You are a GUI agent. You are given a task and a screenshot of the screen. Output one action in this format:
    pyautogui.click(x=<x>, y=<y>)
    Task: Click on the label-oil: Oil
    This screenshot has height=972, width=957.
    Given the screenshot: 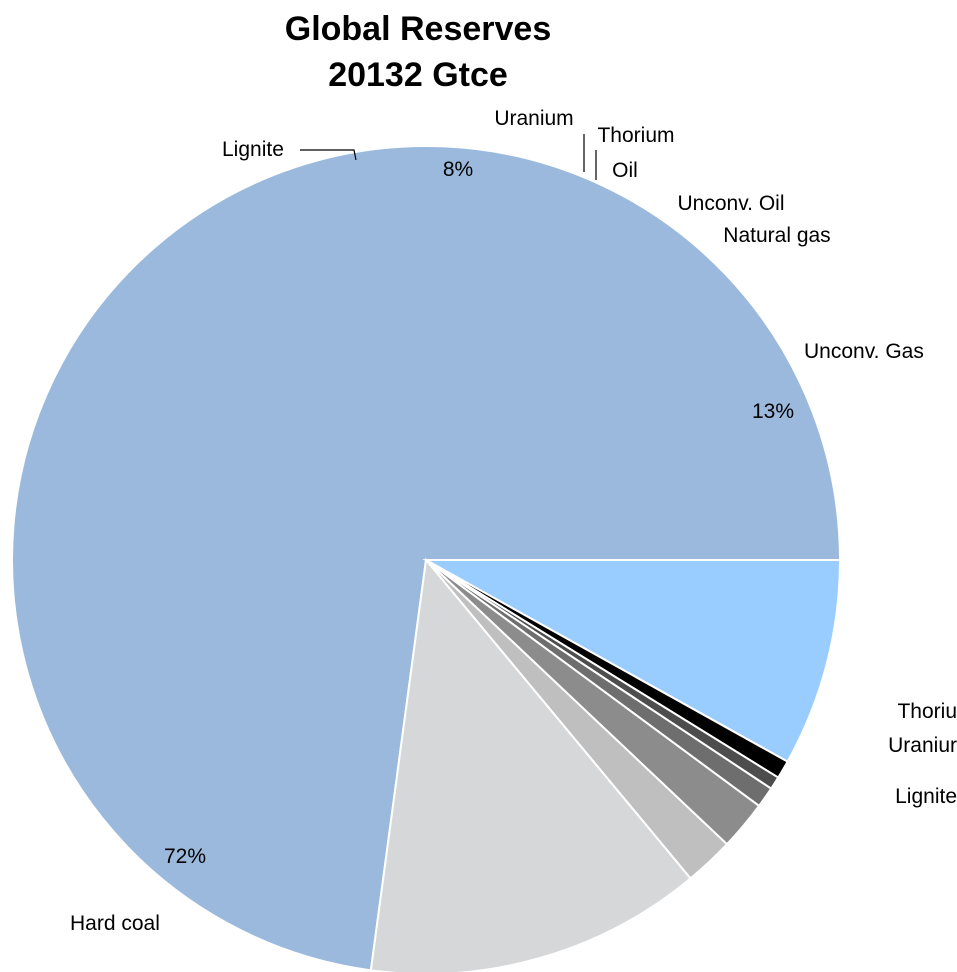 What is the action you would take?
    pyautogui.click(x=625, y=170)
    